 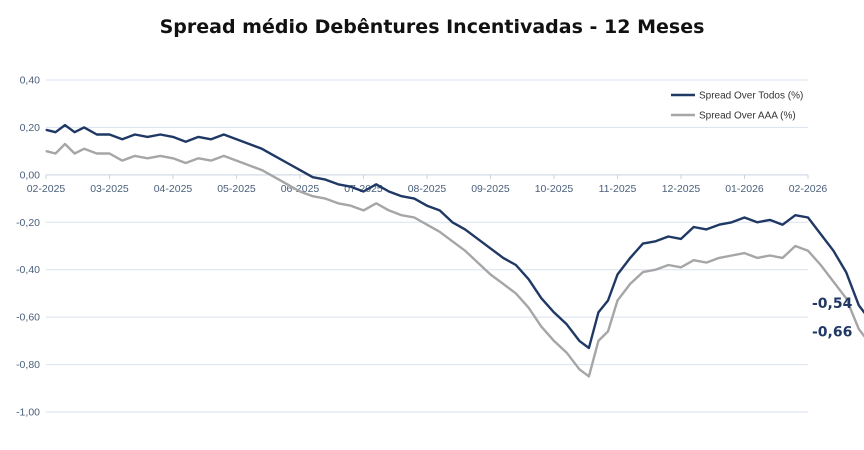 I want to click on x-tick-label: 04-2025, so click(x=173, y=189).